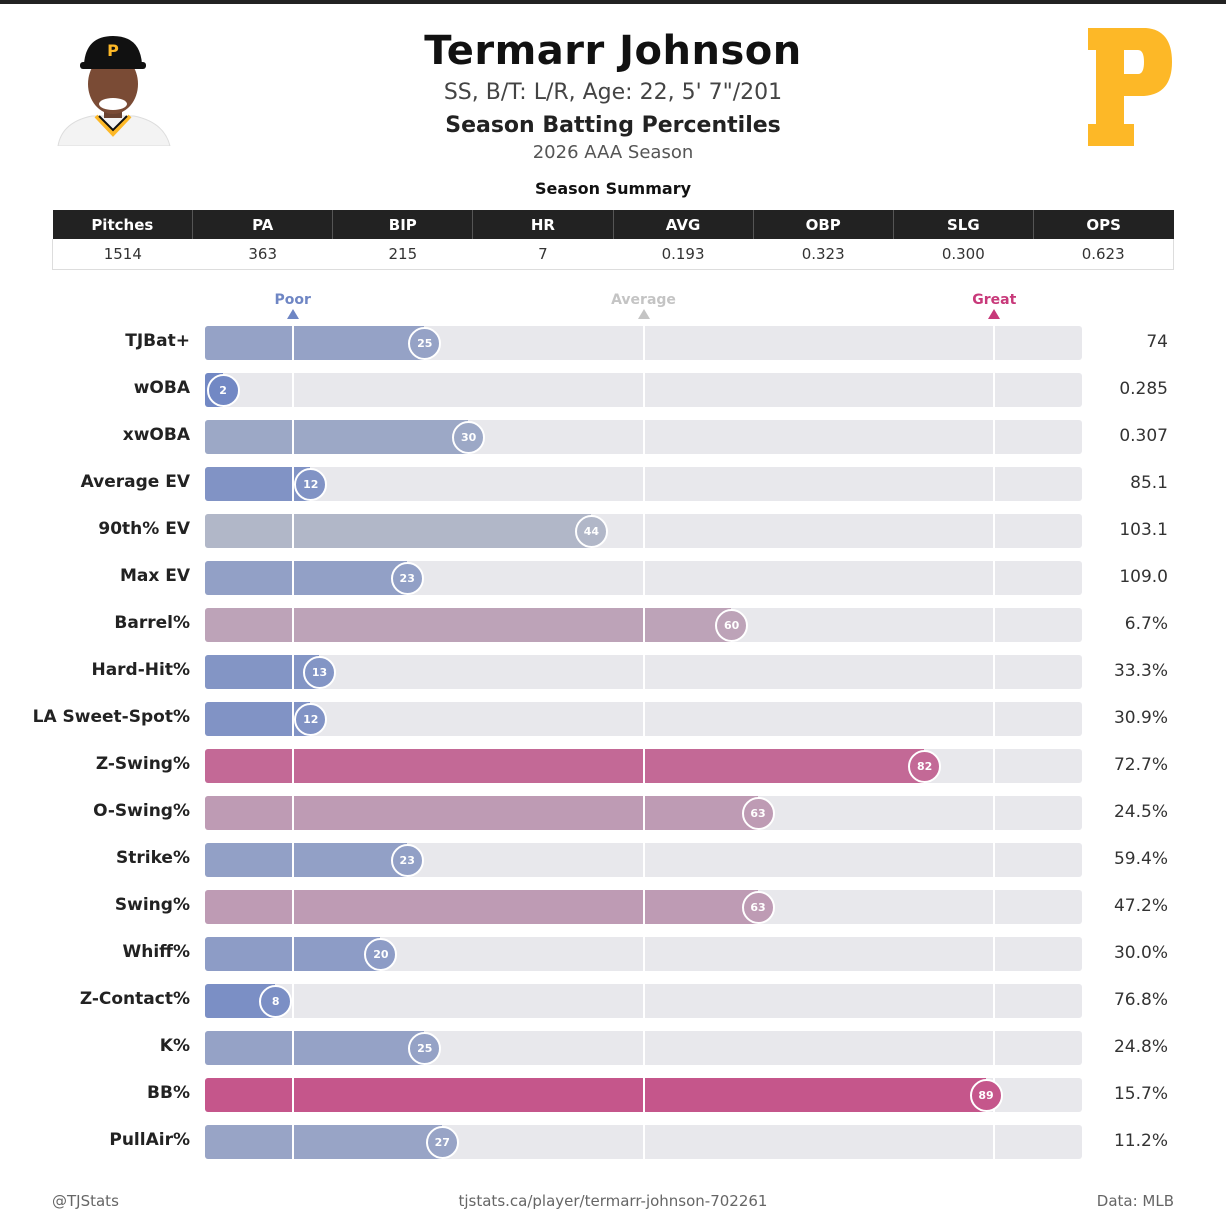 The image size is (1226, 1224). I want to click on triangle-up-icon, so click(994, 314).